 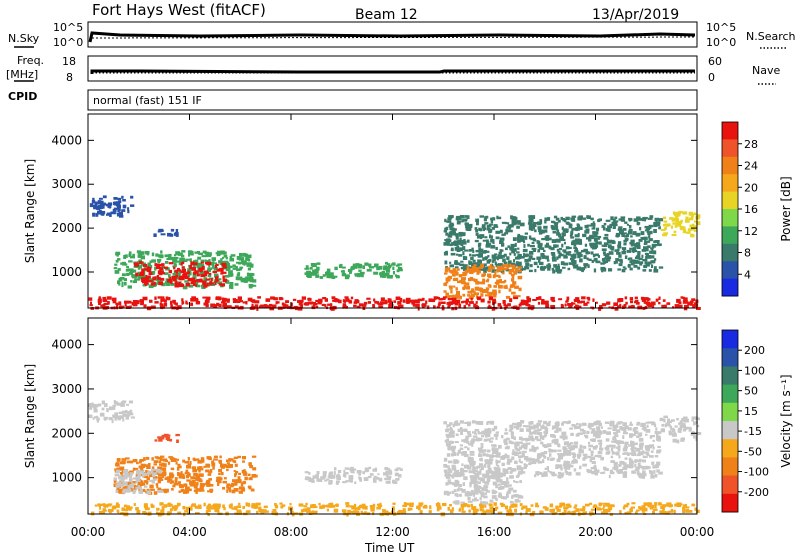 I want to click on beam-label: Beam 12, so click(x=386, y=15).